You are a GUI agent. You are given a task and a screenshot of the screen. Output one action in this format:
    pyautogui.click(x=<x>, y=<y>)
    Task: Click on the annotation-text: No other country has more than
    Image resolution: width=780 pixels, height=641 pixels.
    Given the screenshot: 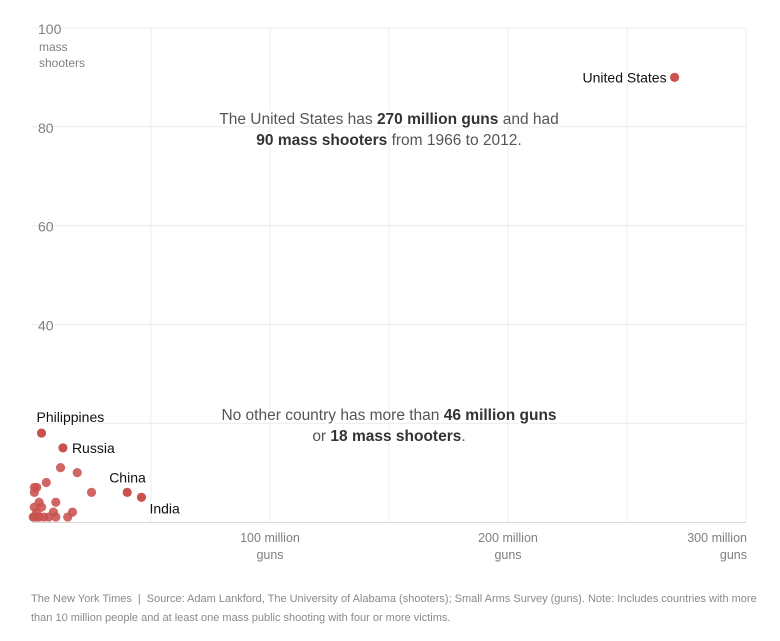 What is the action you would take?
    pyautogui.click(x=332, y=415)
    